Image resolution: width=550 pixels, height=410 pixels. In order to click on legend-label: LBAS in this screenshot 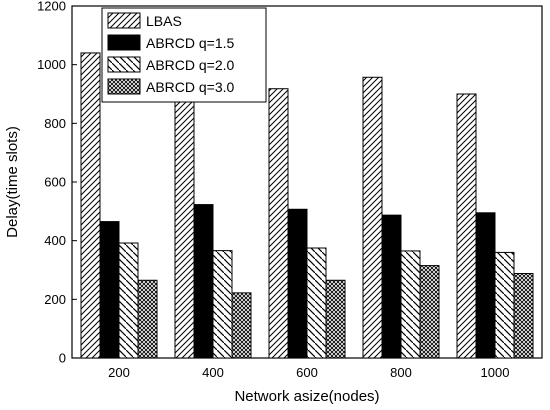, I will do `click(164, 21)`.